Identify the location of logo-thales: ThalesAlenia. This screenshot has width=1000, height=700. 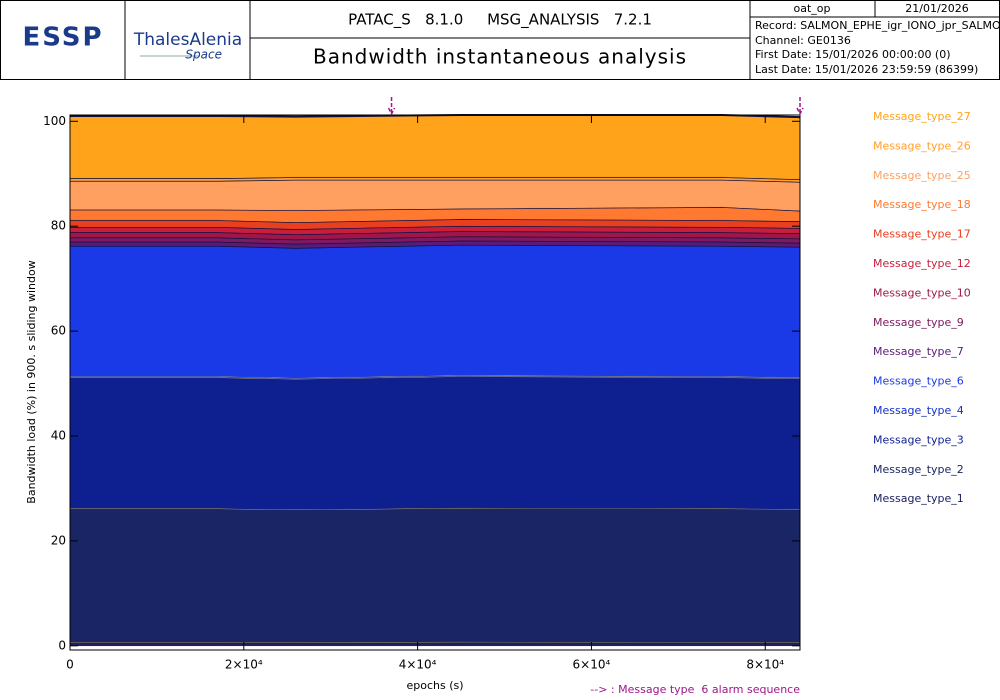
(187, 40).